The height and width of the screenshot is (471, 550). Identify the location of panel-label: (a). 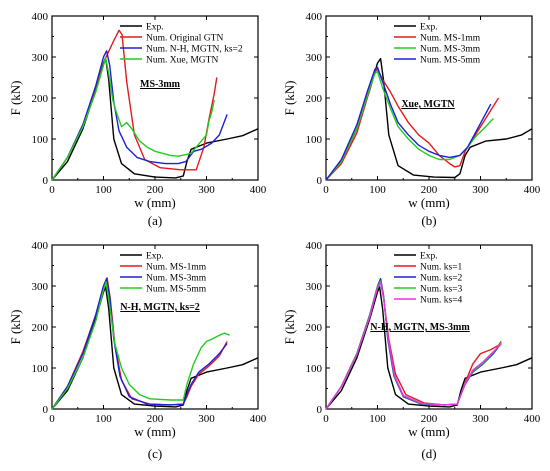
(155, 220).